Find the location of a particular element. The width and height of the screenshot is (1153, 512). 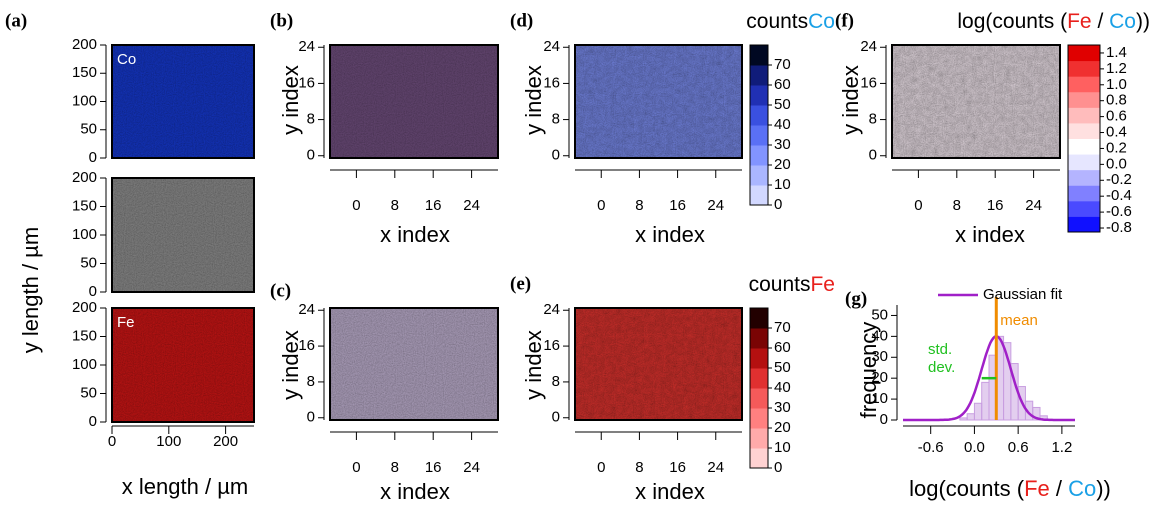

x-tick-label: -0.6 is located at coordinates (931, 447).